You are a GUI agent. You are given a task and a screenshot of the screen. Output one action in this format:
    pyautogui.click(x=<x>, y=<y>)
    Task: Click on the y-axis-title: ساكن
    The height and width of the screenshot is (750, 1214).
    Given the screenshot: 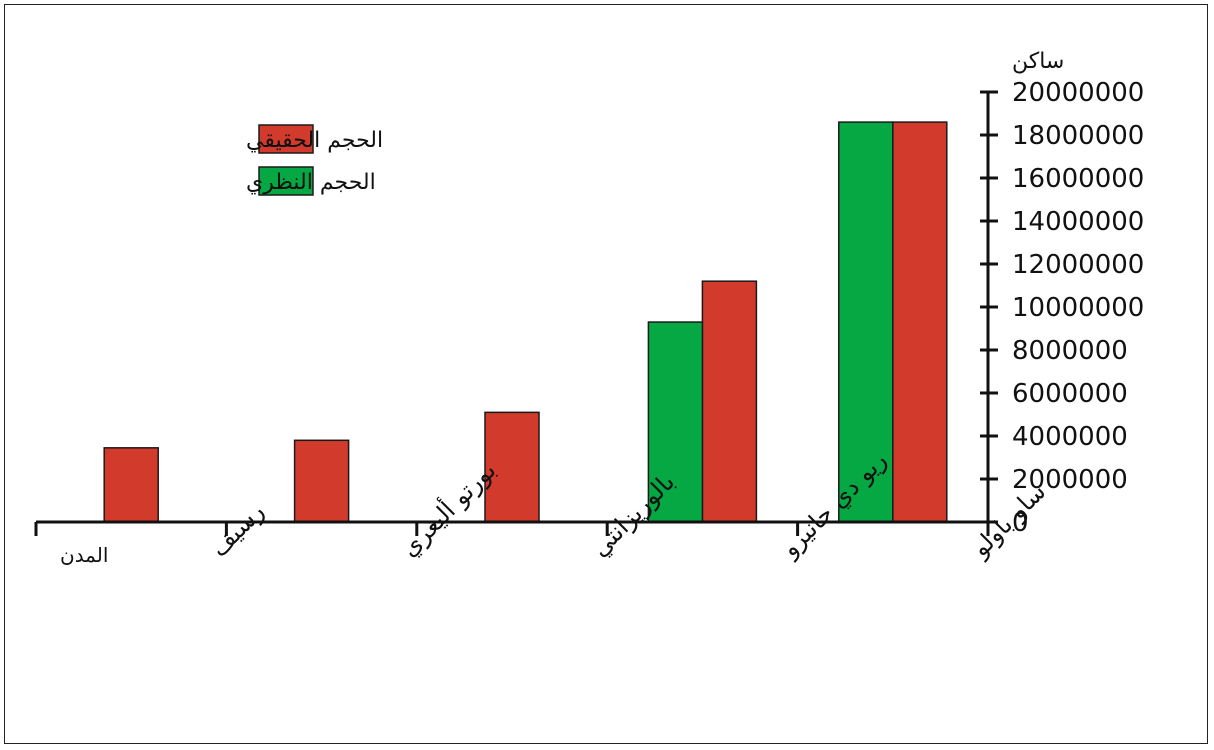 What is the action you would take?
    pyautogui.click(x=1038, y=61)
    